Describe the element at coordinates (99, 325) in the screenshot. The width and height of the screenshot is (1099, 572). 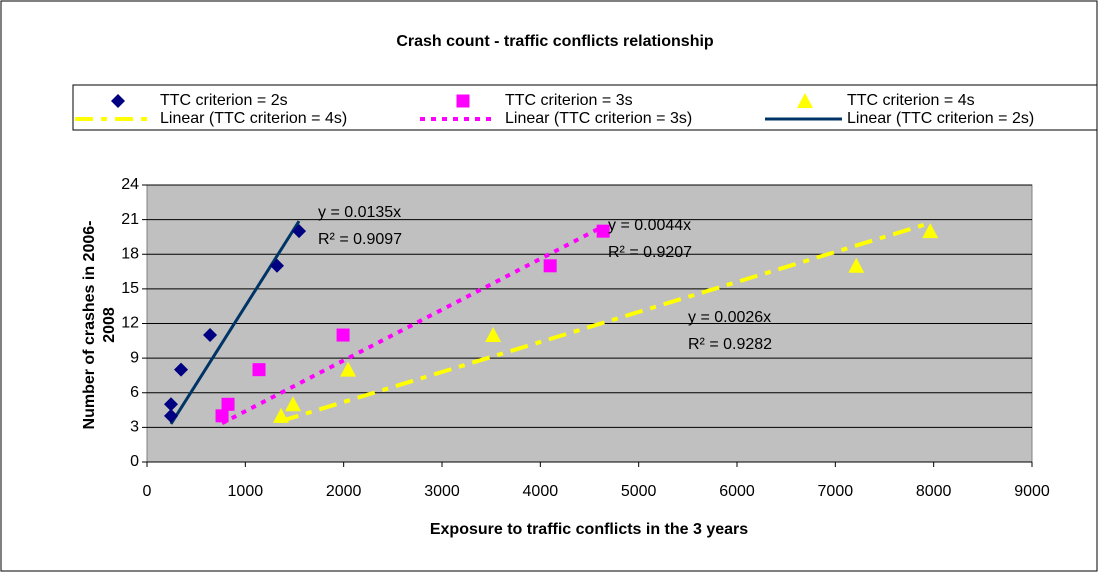
I see `y-axis-title: Number of crashes in 2006-2008` at that location.